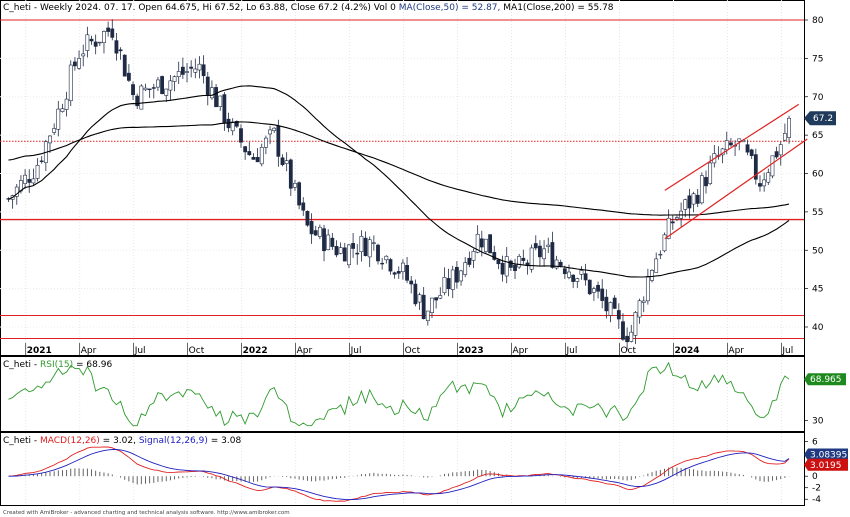 The height and width of the screenshot is (517, 850). I want to click on x-tick-label: 2021, so click(39, 351).